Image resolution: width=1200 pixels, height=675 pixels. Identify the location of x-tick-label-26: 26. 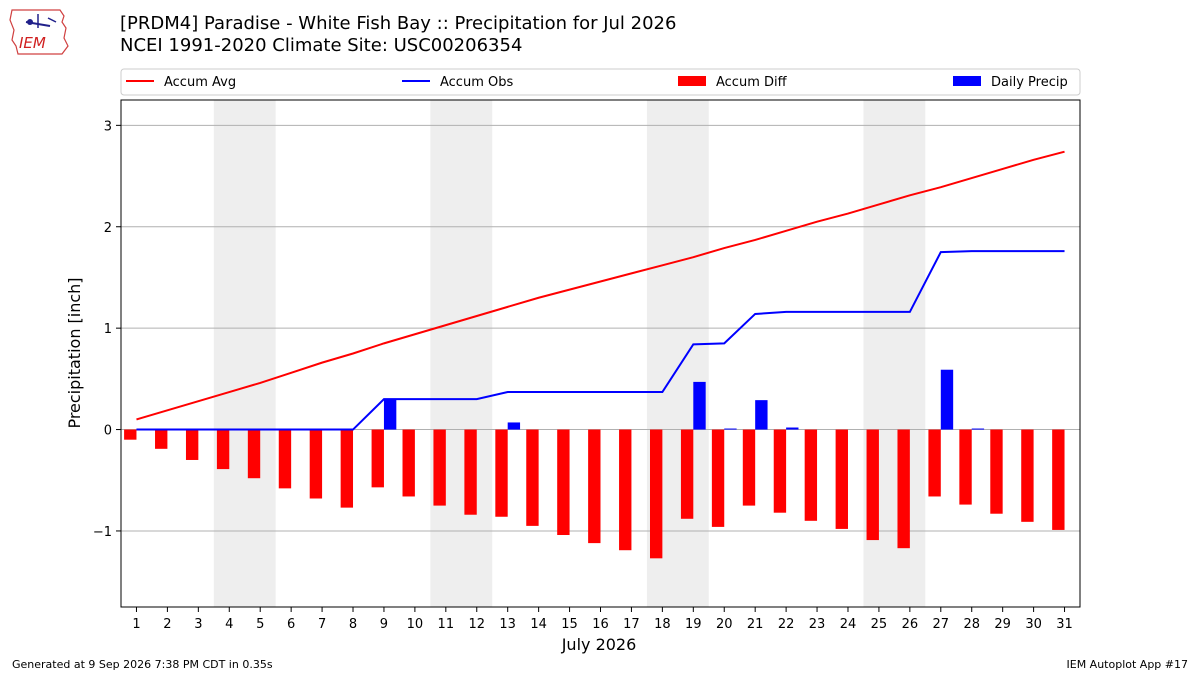
(910, 624).